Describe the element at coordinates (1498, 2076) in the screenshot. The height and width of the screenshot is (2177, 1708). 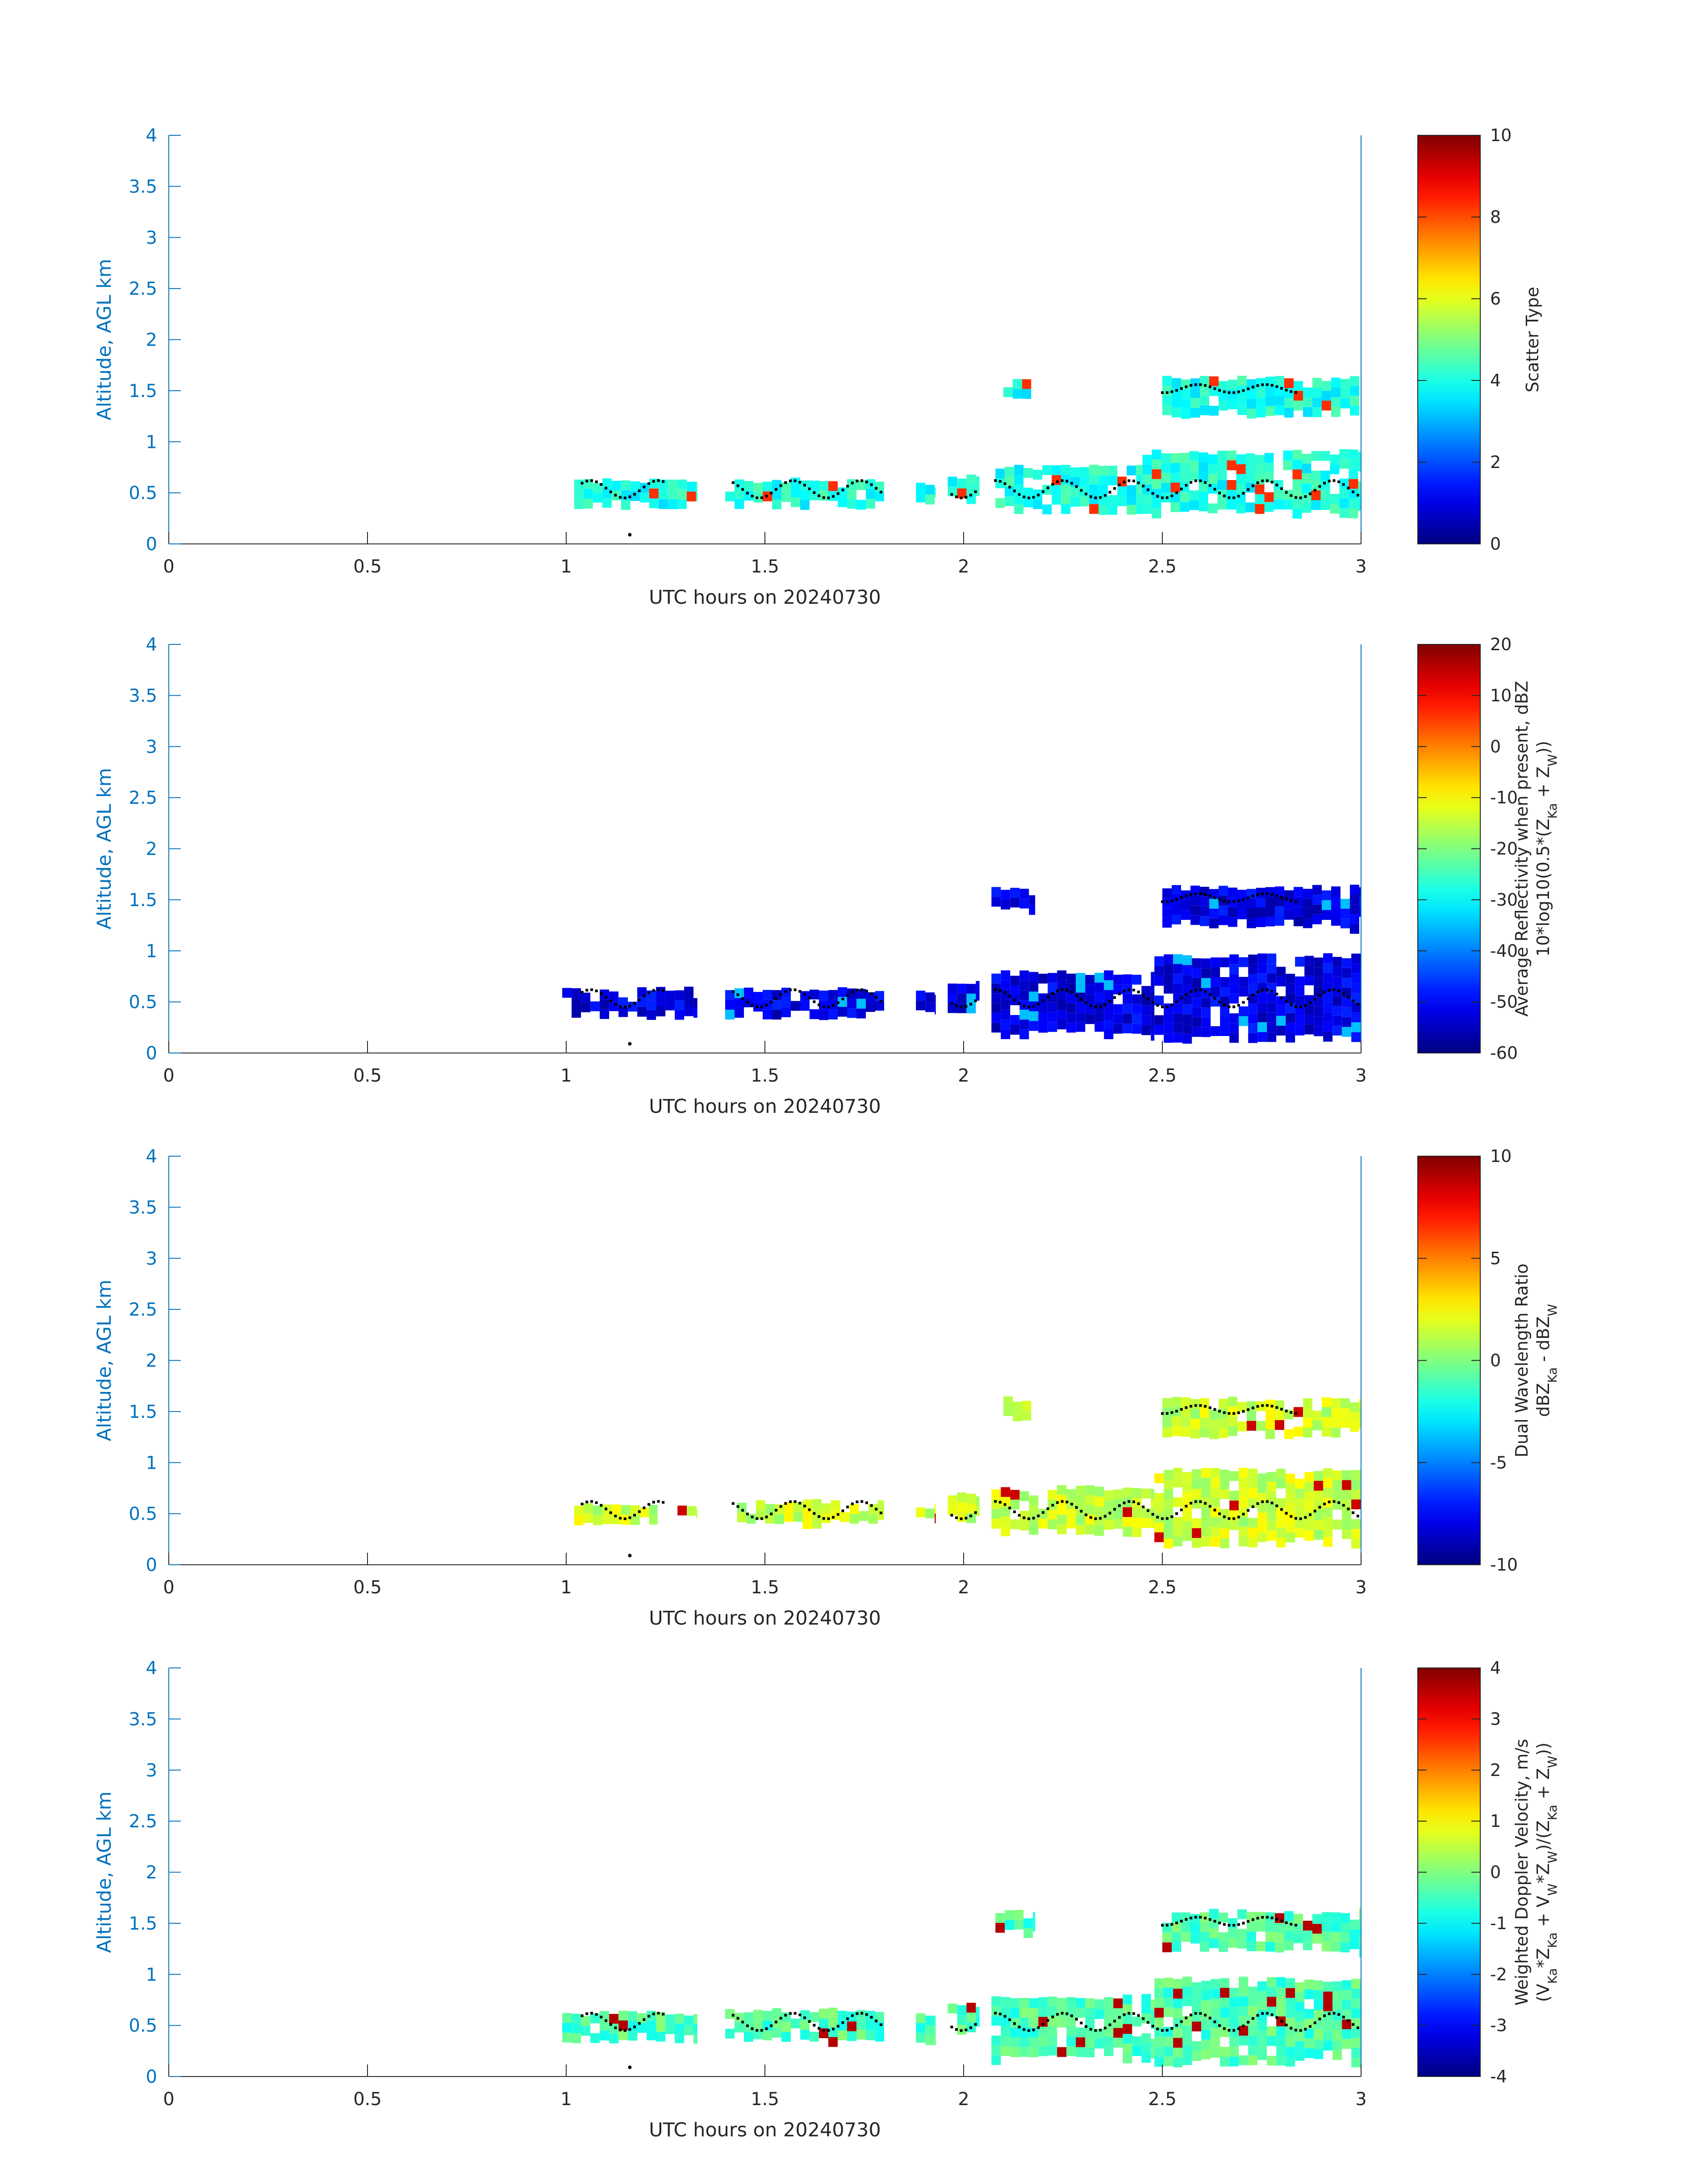
I see `colorbar-tick-label: -4` at that location.